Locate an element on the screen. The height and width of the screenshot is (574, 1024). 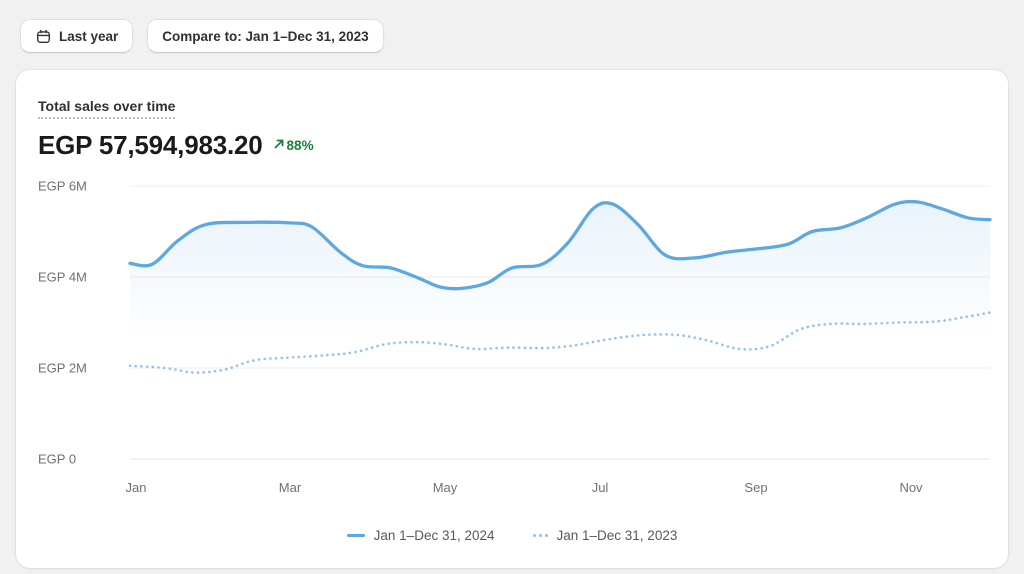
chart-legend: Jan 1–Dec 31, 2024 Jan 1–Dec 31, 2023 is located at coordinates (512, 535).